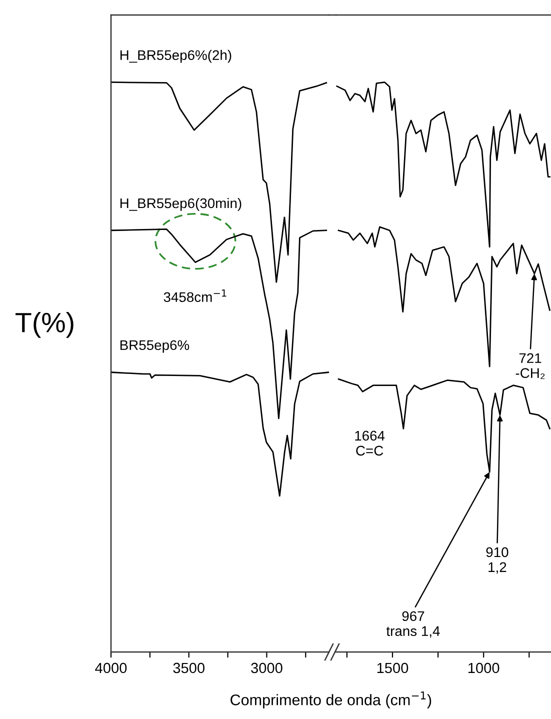 This screenshot has width=551, height=719. What do you see at coordinates (155, 346) in the screenshot?
I see `series-label: BR55ep6%` at bounding box center [155, 346].